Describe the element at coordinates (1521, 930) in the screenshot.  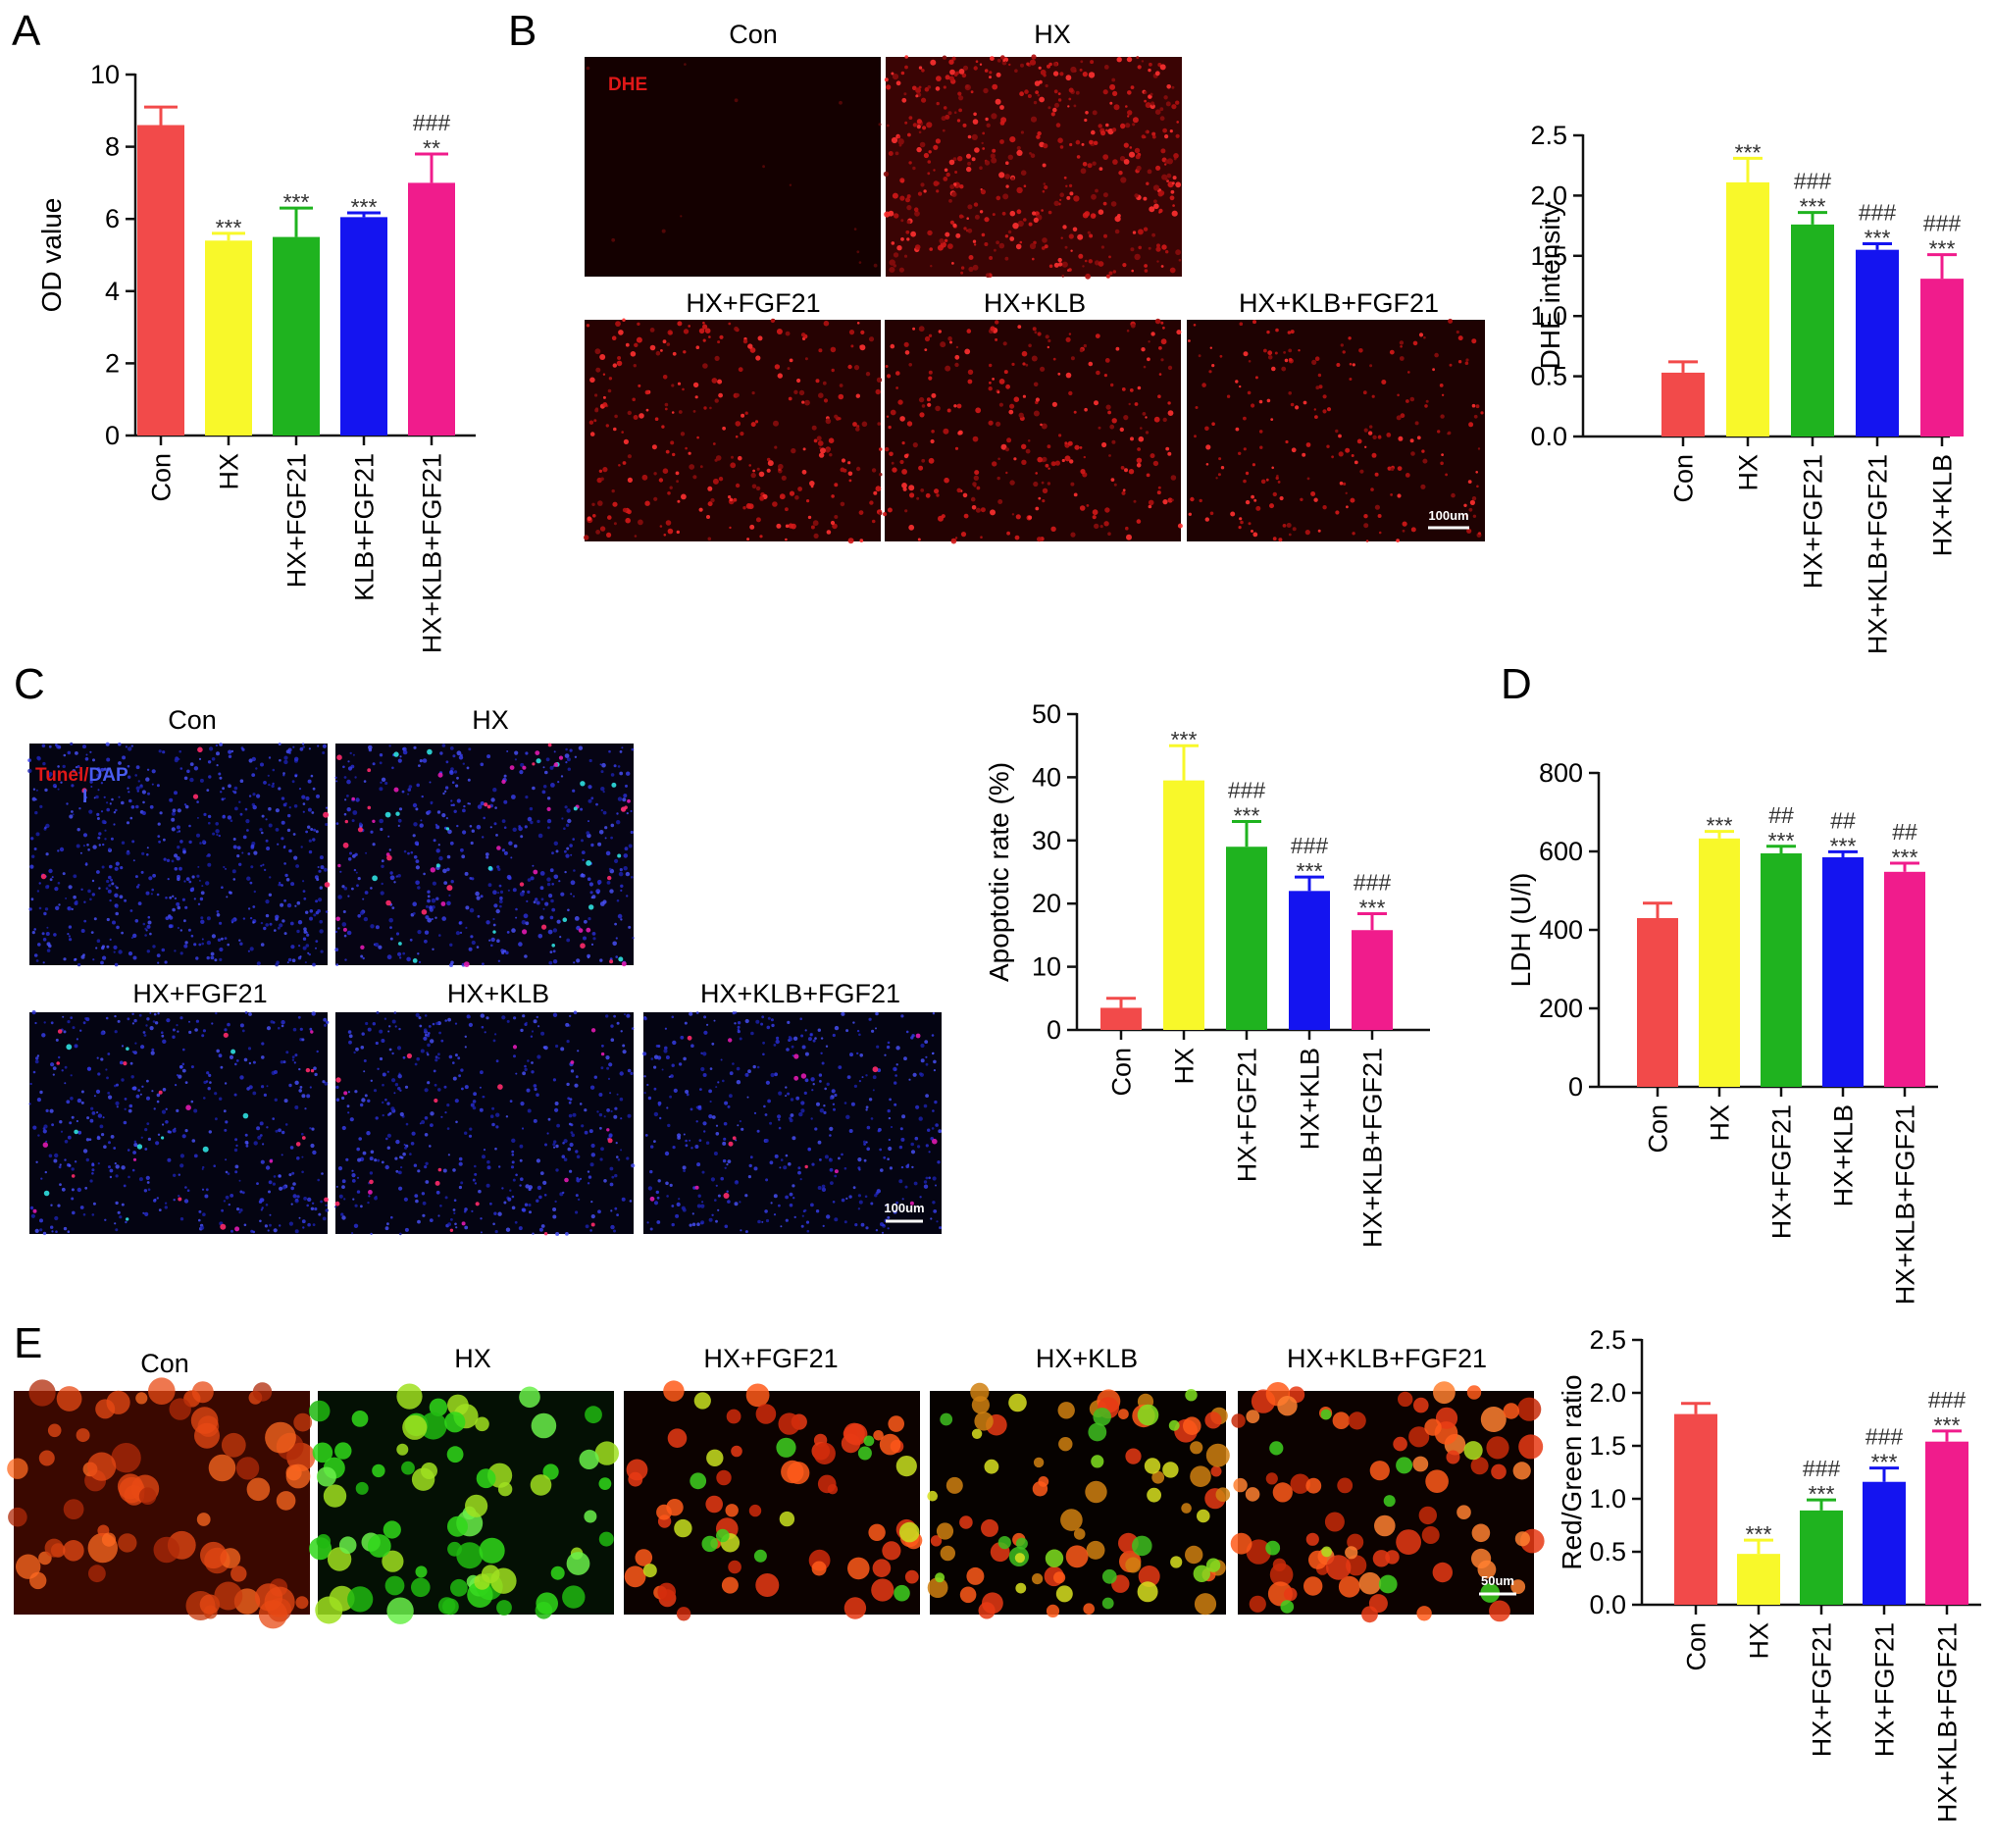
I see `y-axis-label: LDH (U/l)` at that location.